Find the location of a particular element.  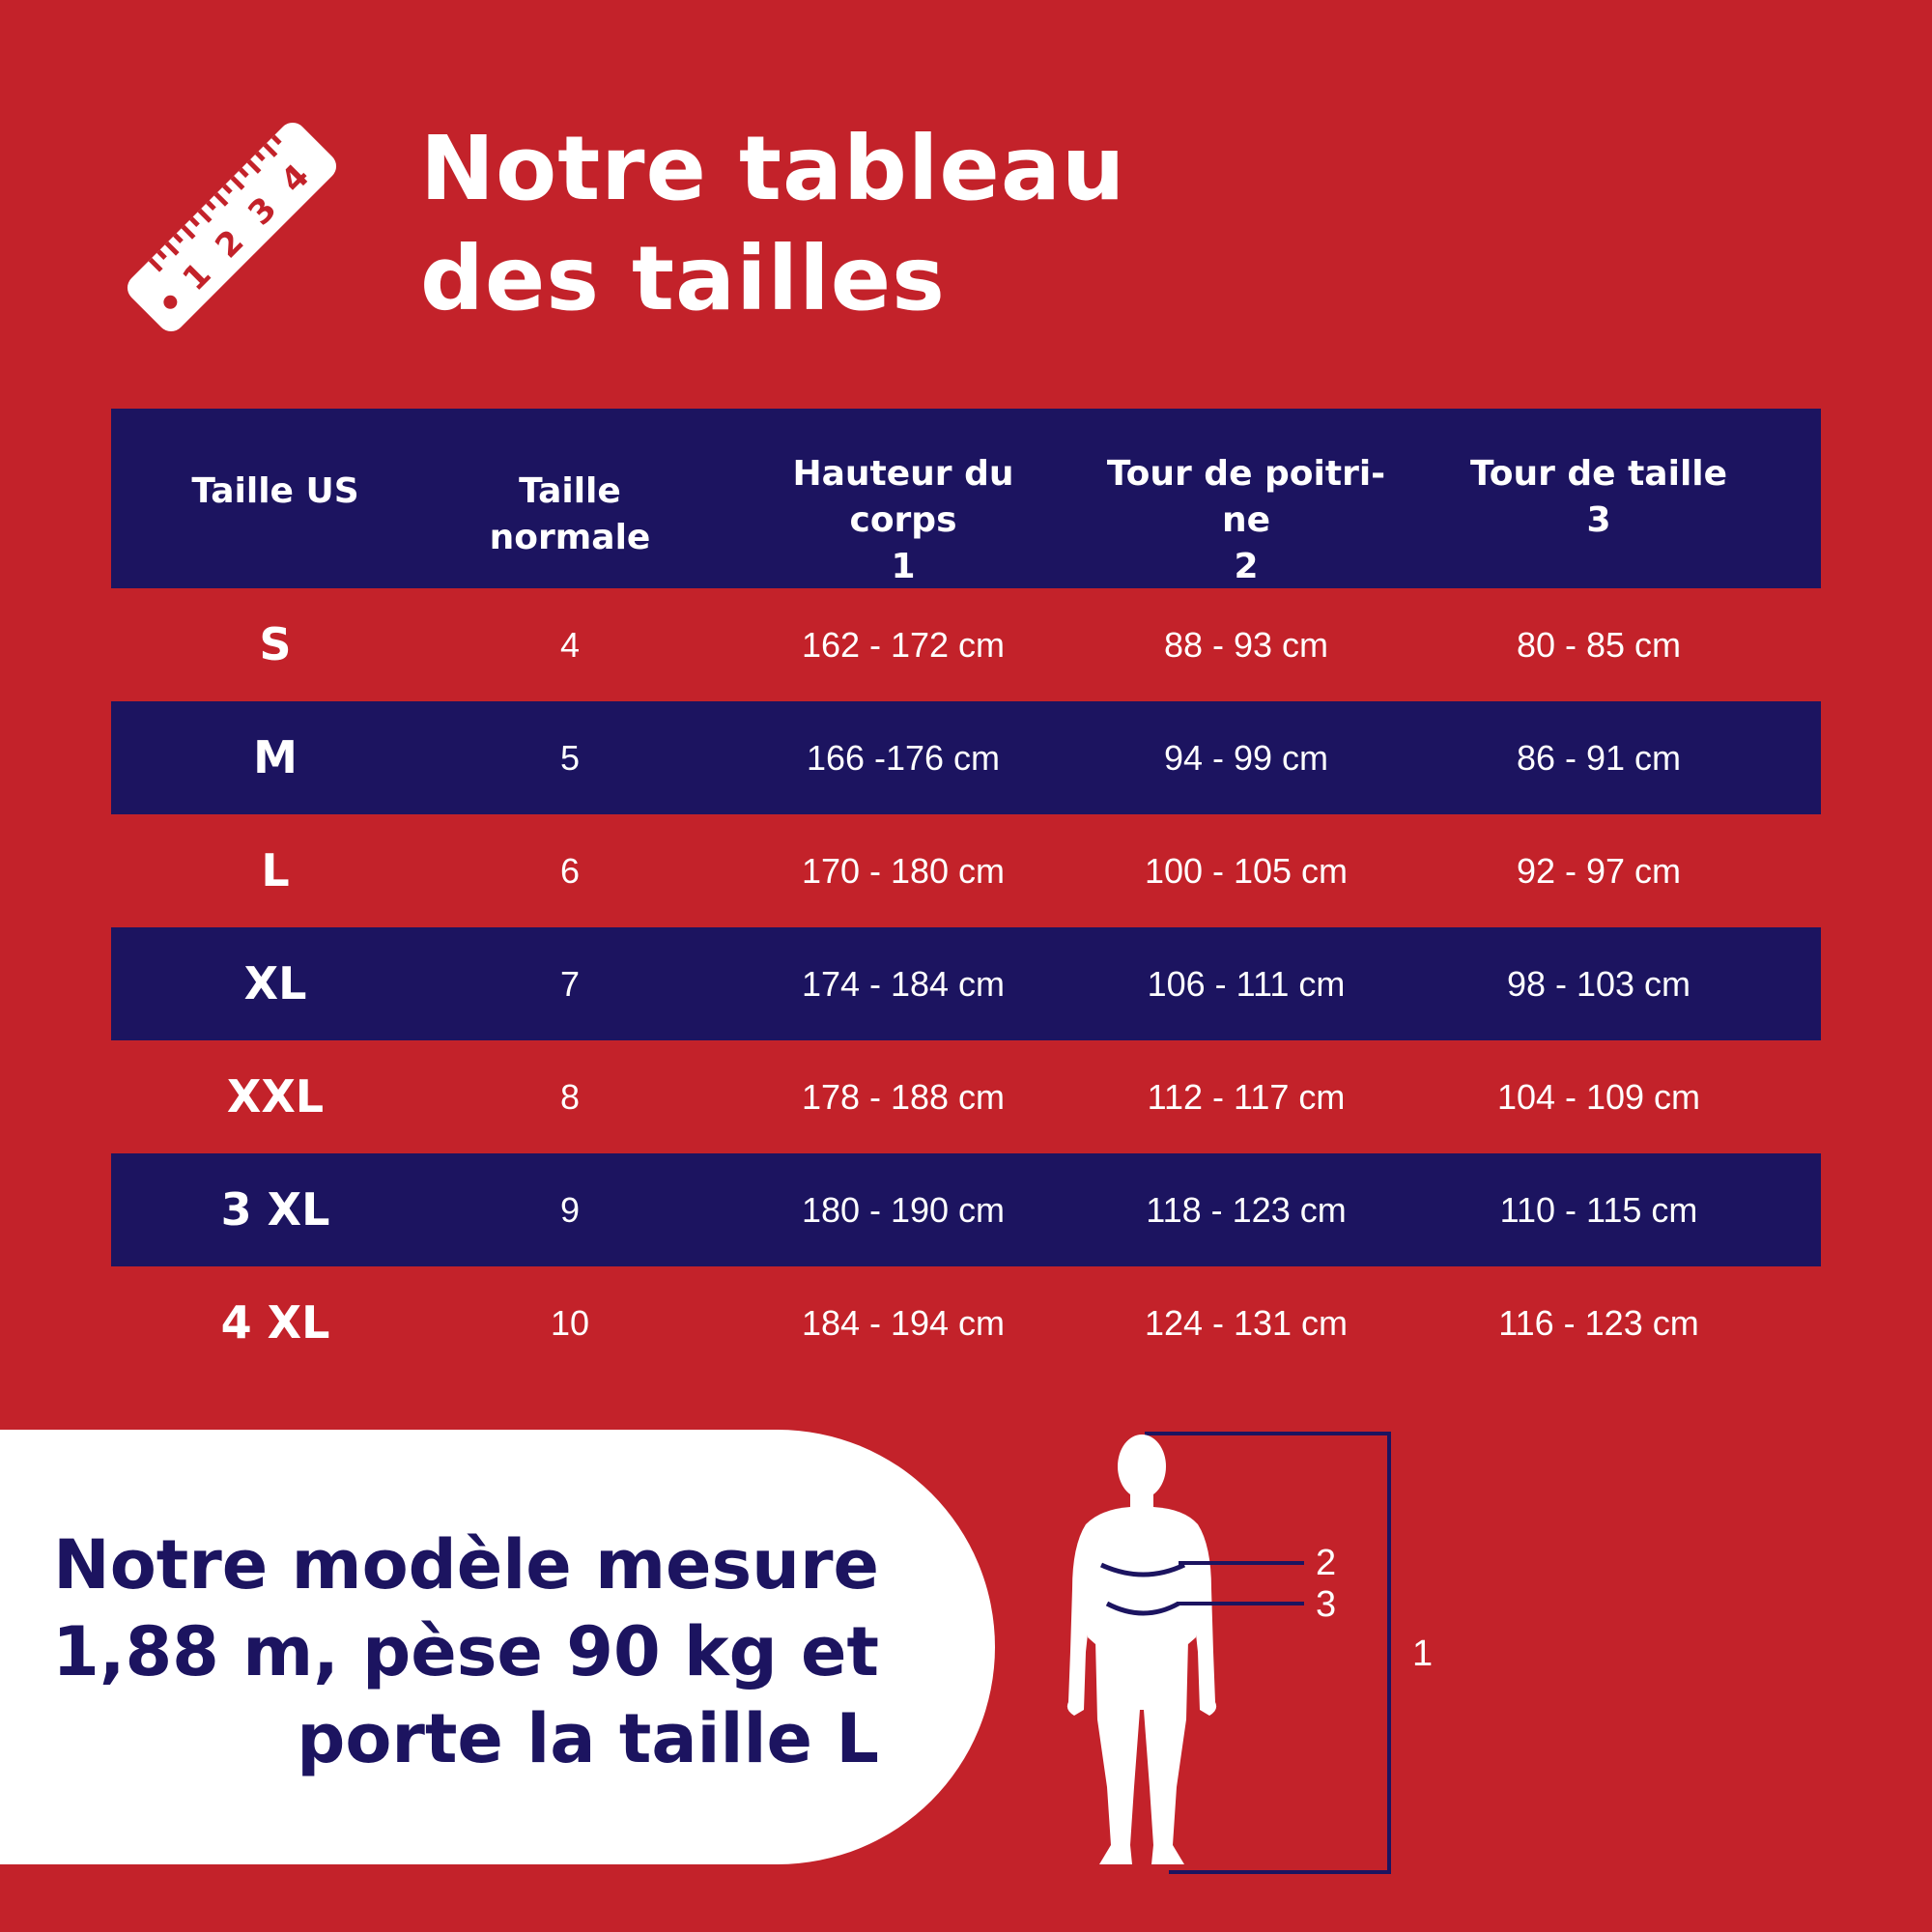

waist-cell: 98 - 103 cm is located at coordinates (1598, 984).